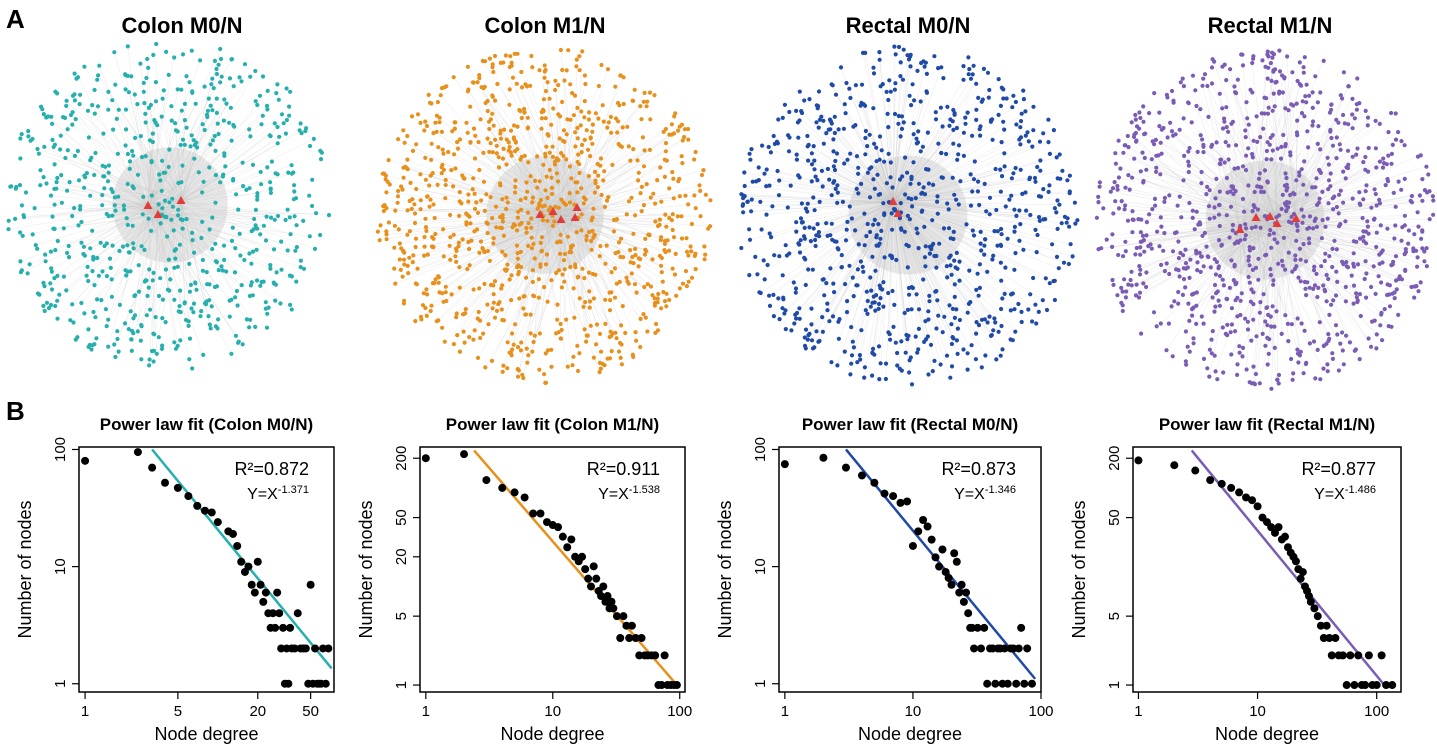  What do you see at coordinates (1270, 216) in the screenshot?
I see `hub-node-triangle` at bounding box center [1270, 216].